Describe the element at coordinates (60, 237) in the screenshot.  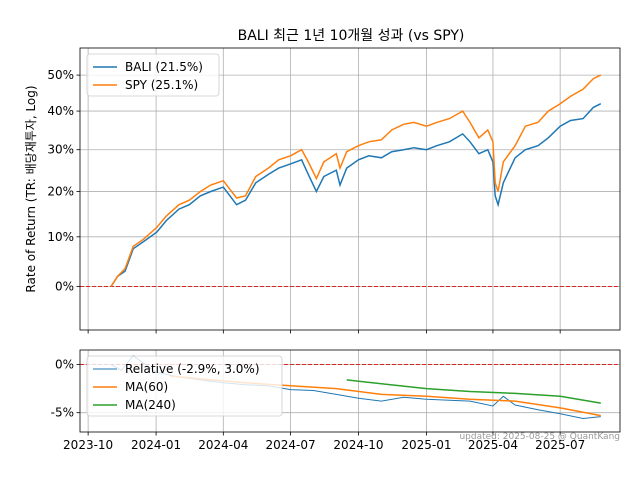
I see `y-tick-label: 10%` at that location.